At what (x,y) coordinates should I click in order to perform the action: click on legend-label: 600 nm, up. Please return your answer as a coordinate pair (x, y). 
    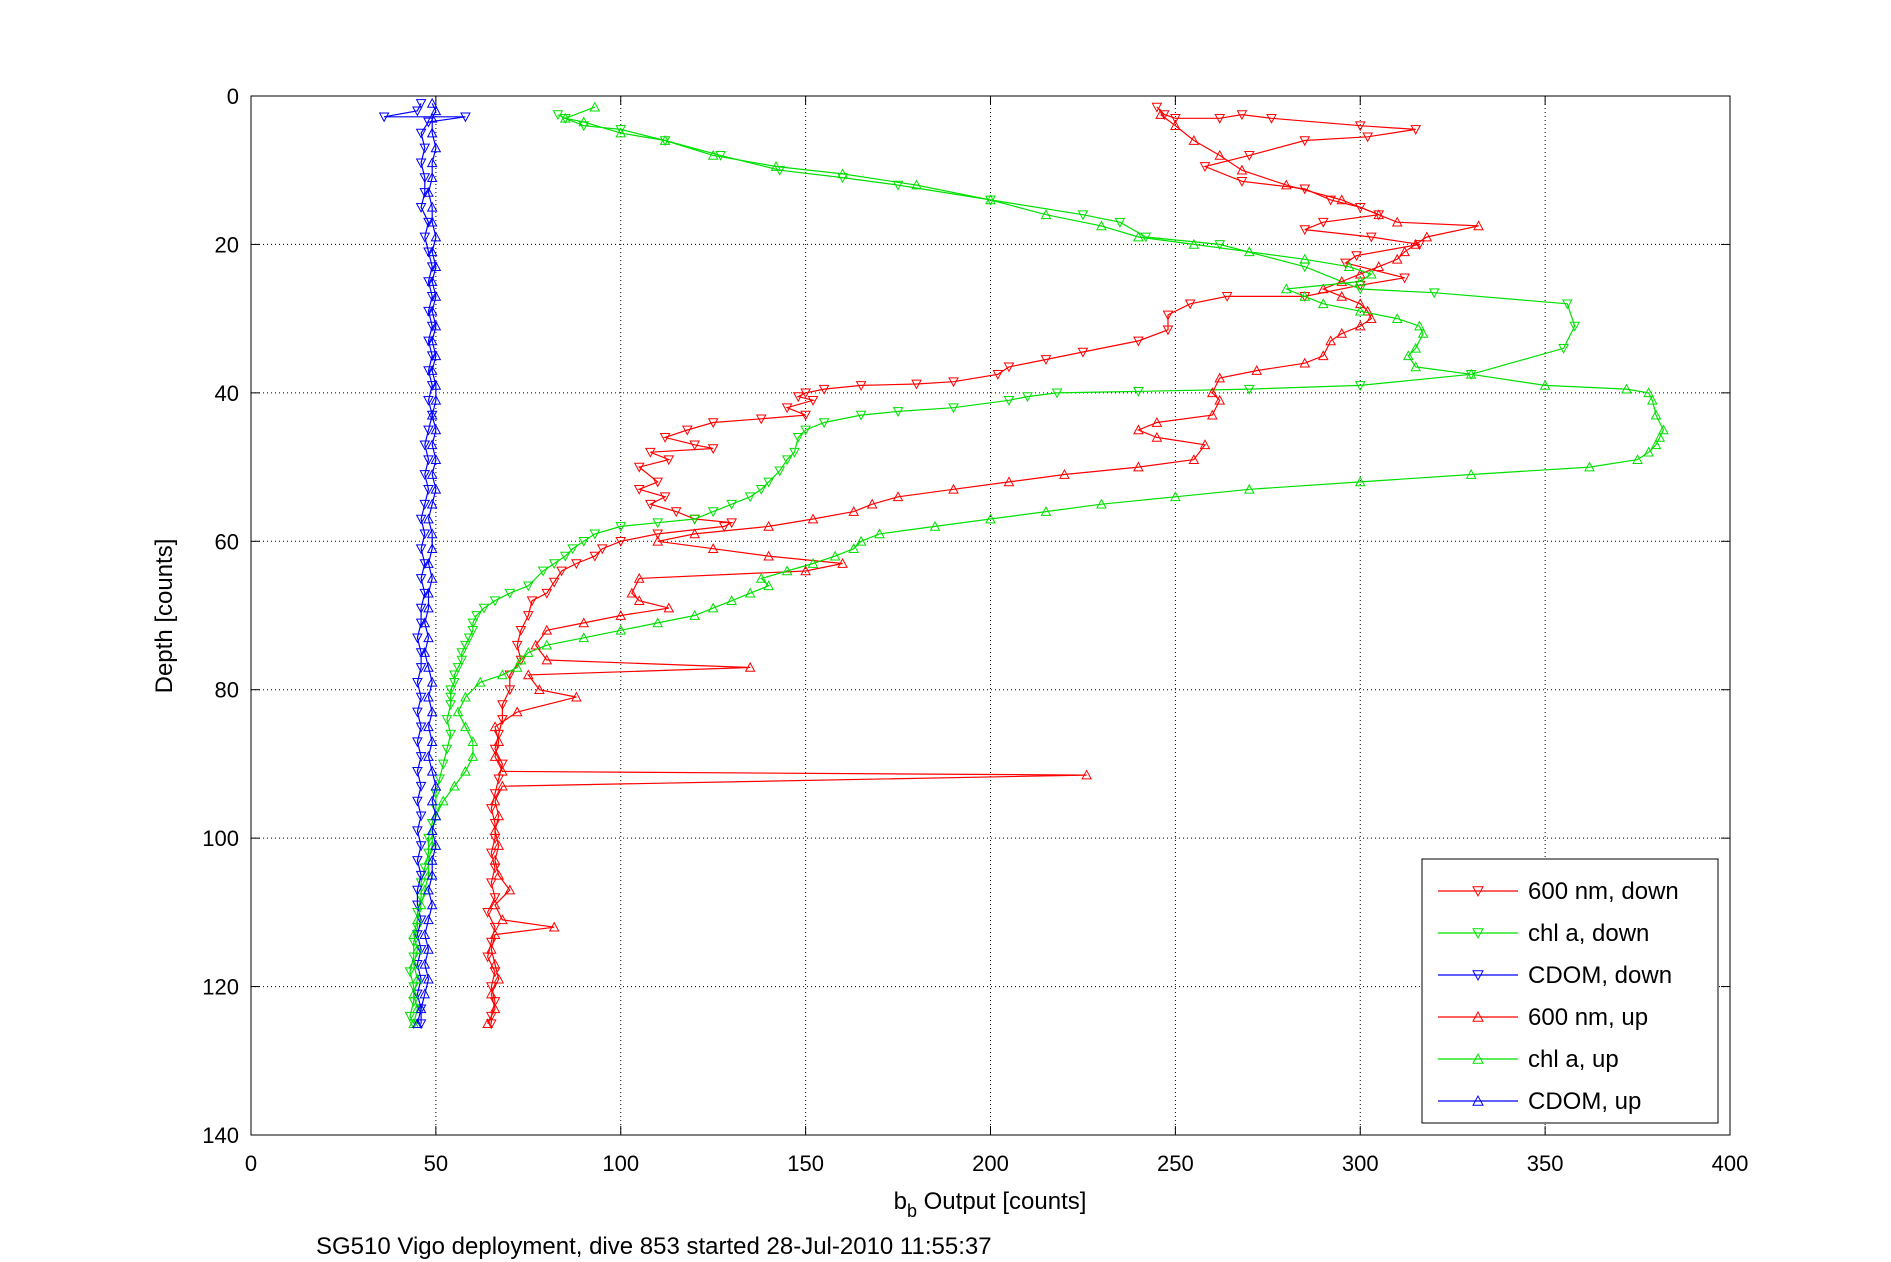
    Looking at the image, I should click on (1588, 1017).